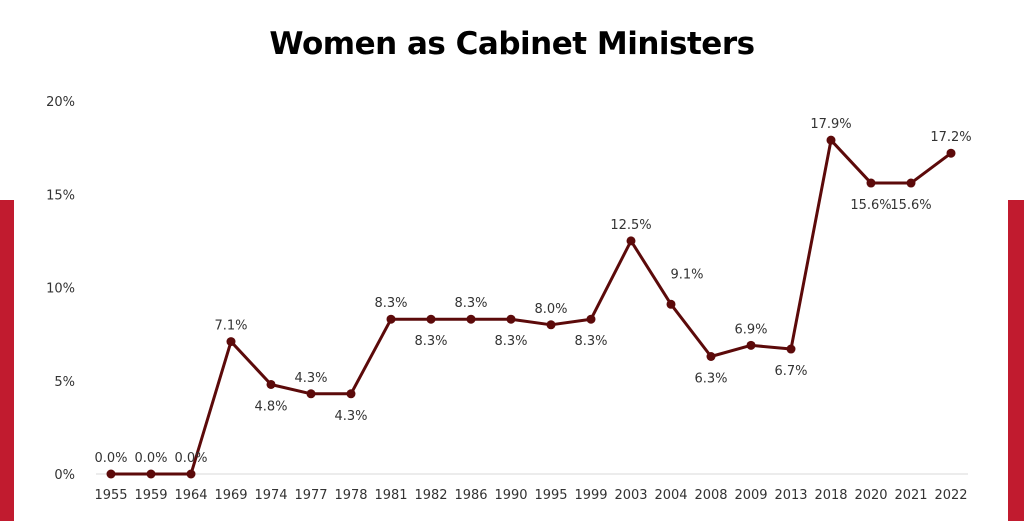 Image resolution: width=1024 pixels, height=521 pixels. Describe the element at coordinates (310, 495) in the screenshot. I see `x-tick-label: 1977` at that location.